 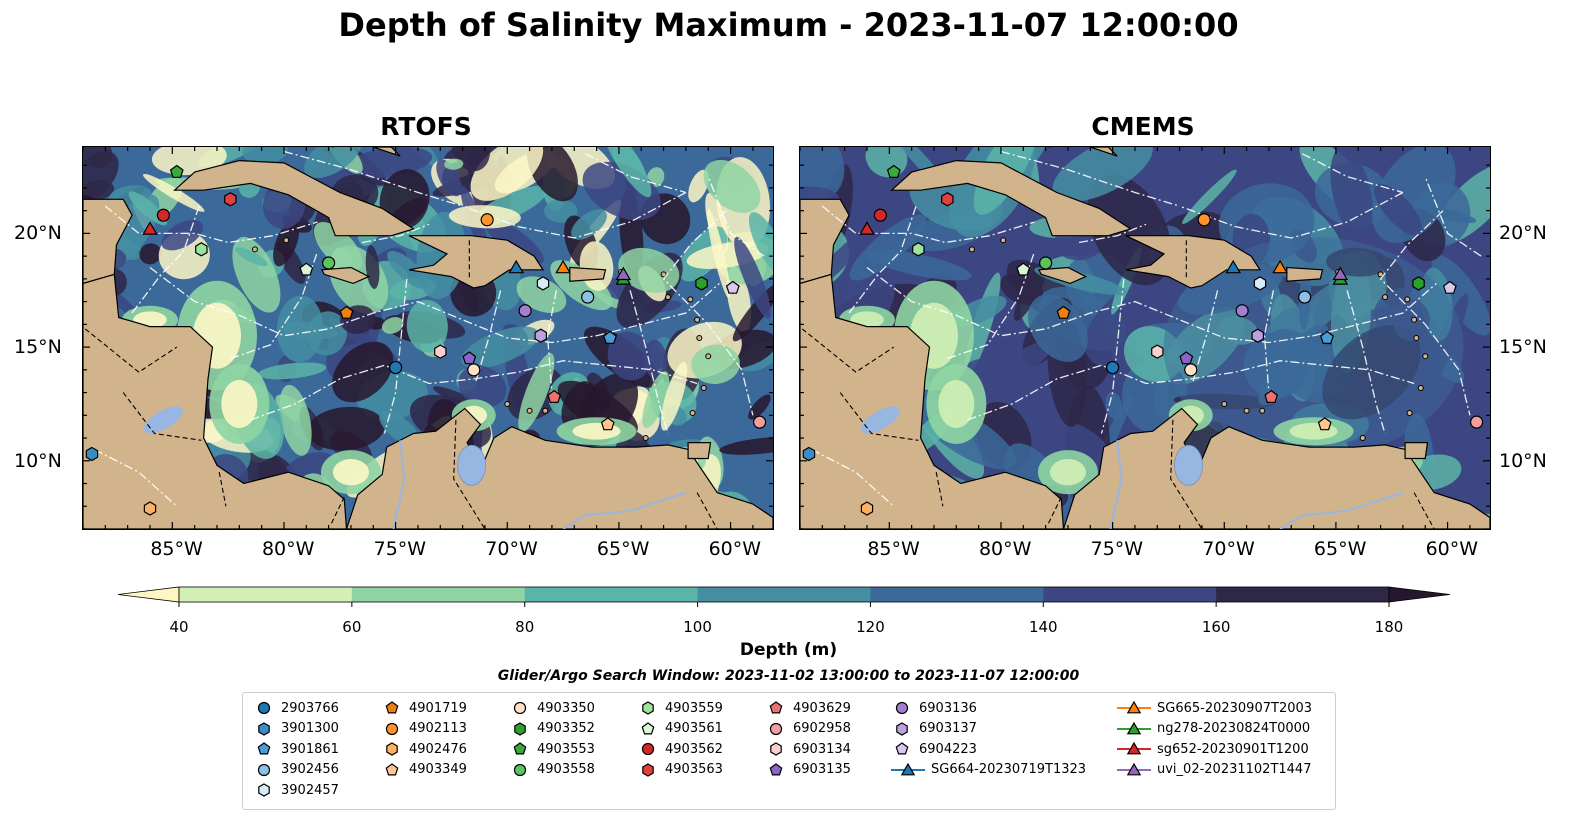 I want to click on lat-label-right-10n: 10°N, so click(x=1523, y=461).